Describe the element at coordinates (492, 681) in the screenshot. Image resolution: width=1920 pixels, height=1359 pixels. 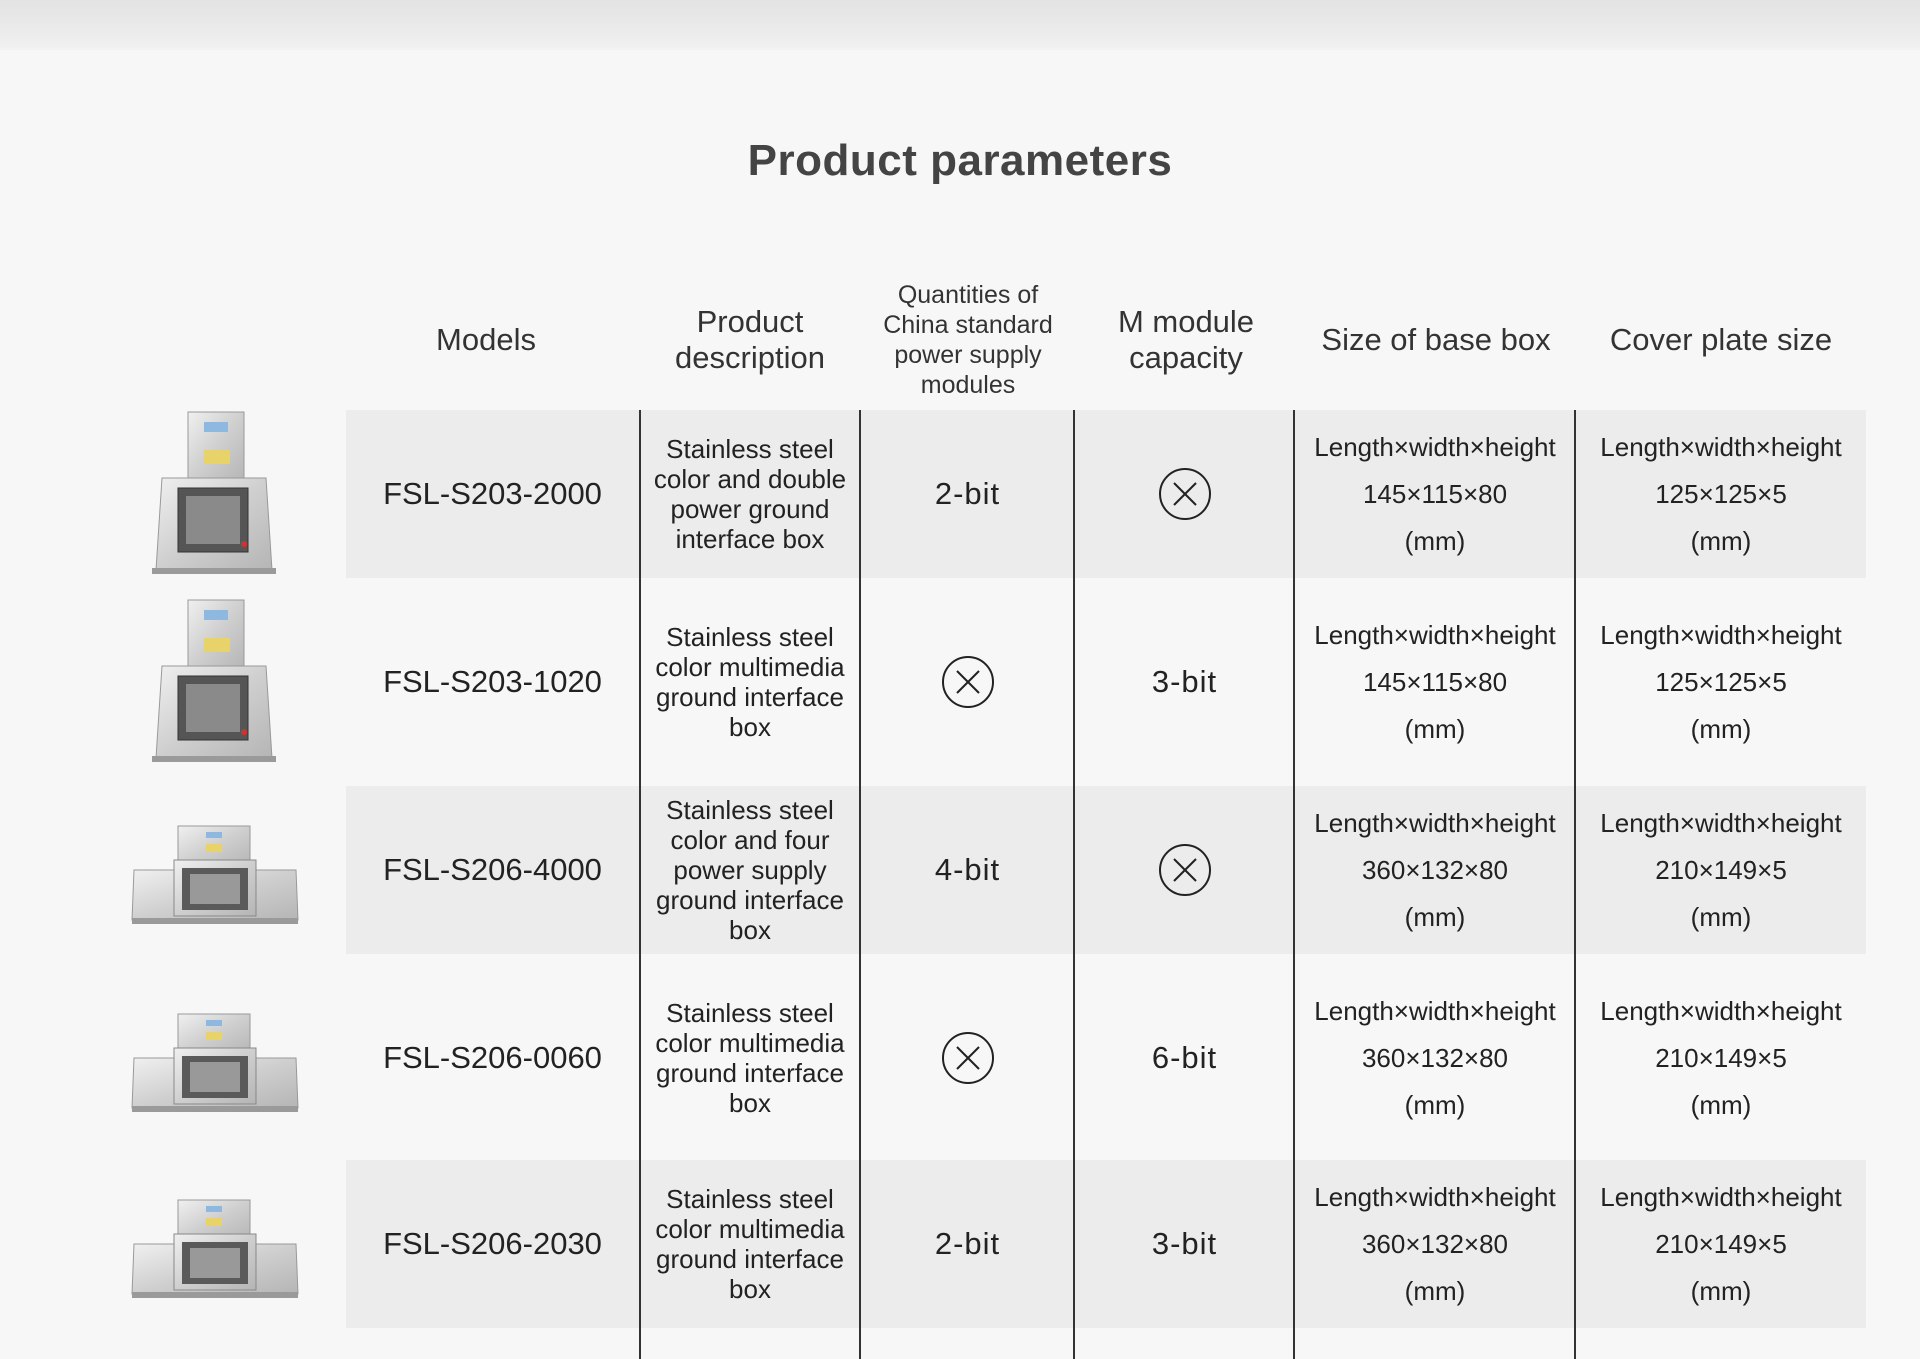
I see `model-cell: FSL-S203-1020` at that location.